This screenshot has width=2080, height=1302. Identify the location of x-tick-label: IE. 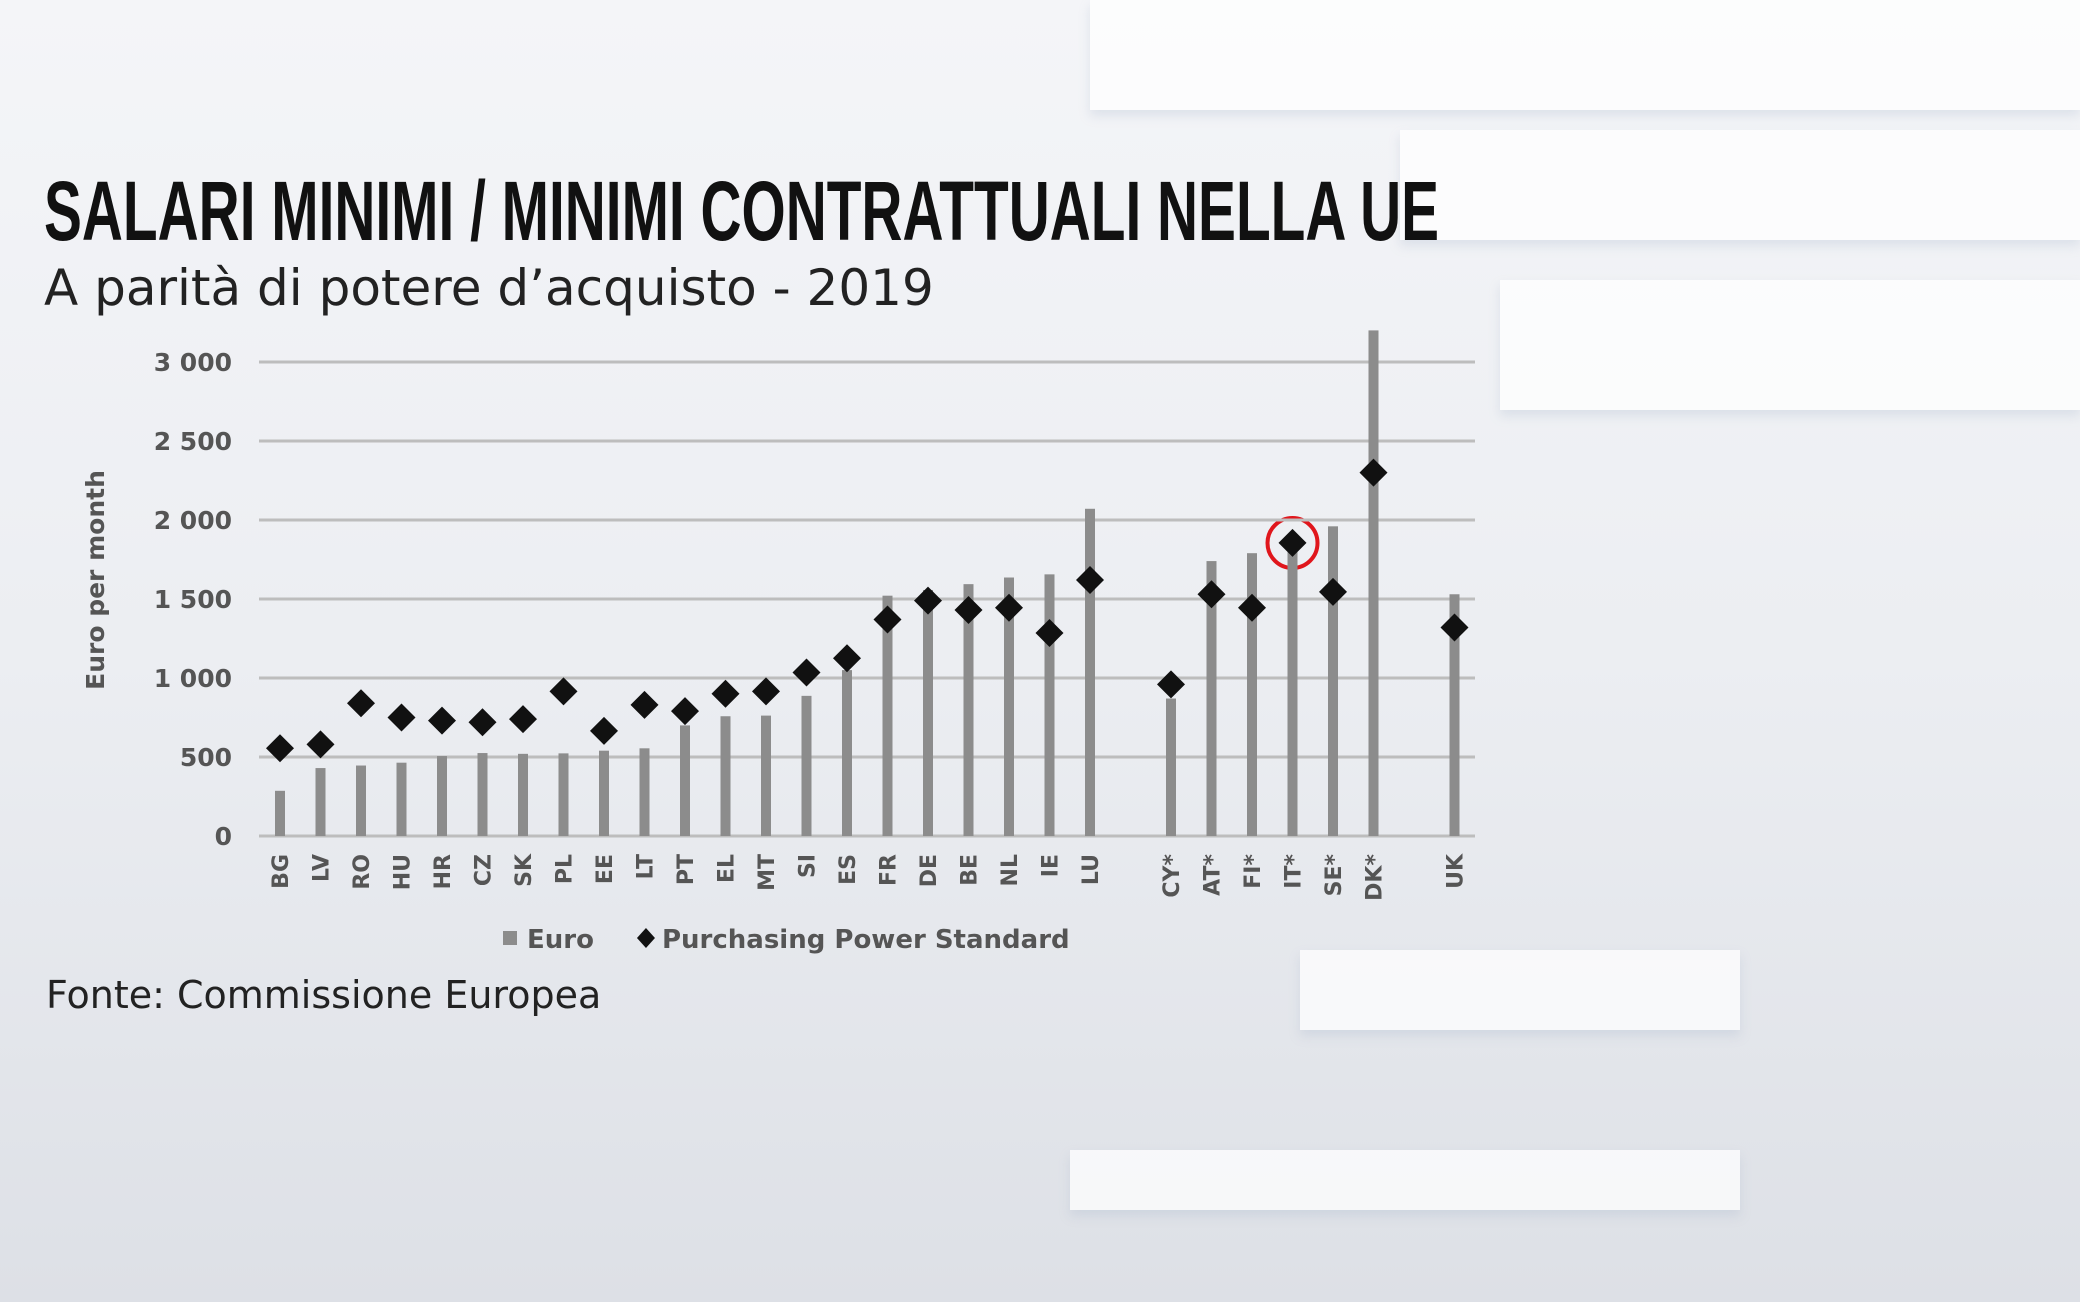
(1051, 865).